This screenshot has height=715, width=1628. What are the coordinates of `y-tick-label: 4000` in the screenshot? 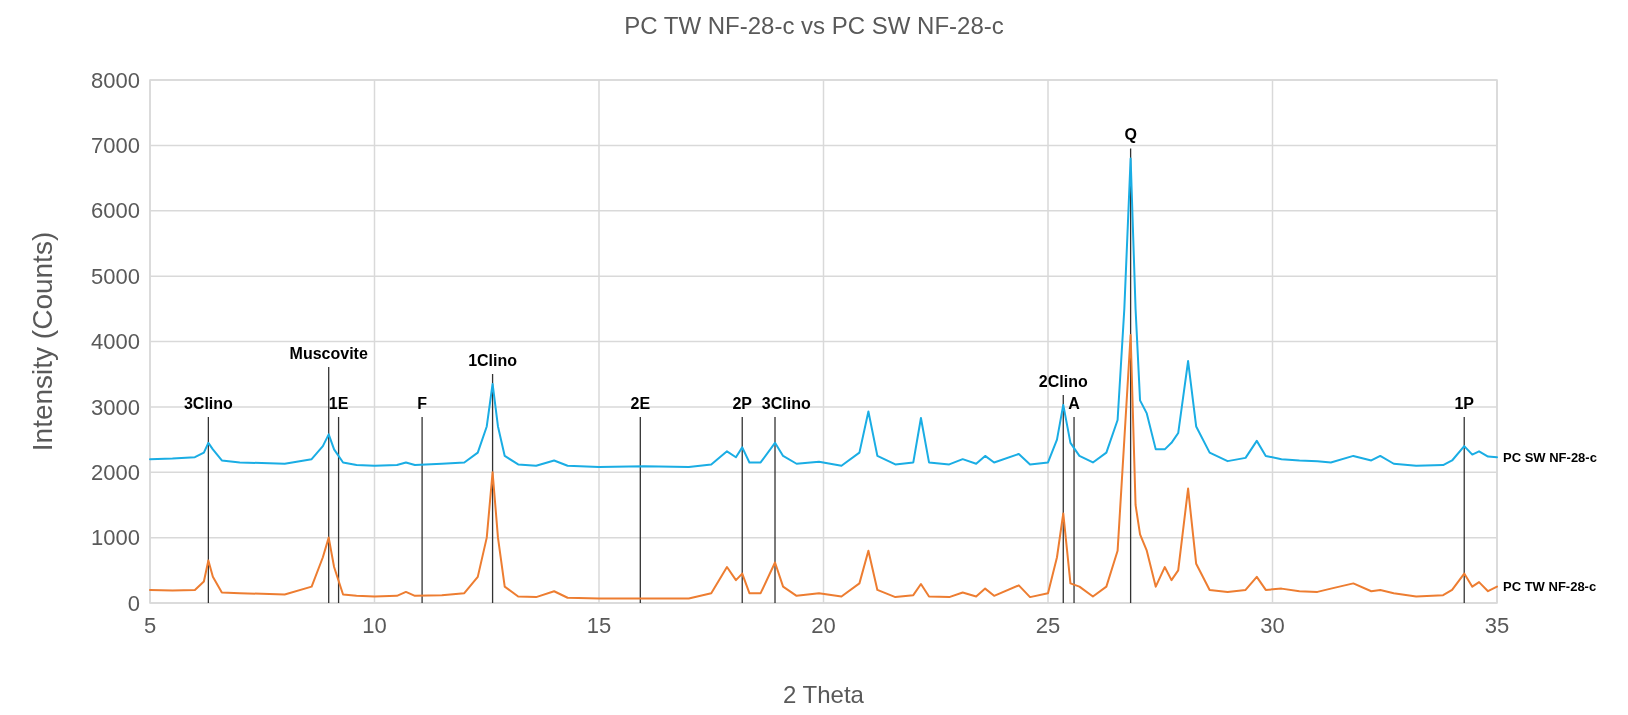 It's located at (115, 342).